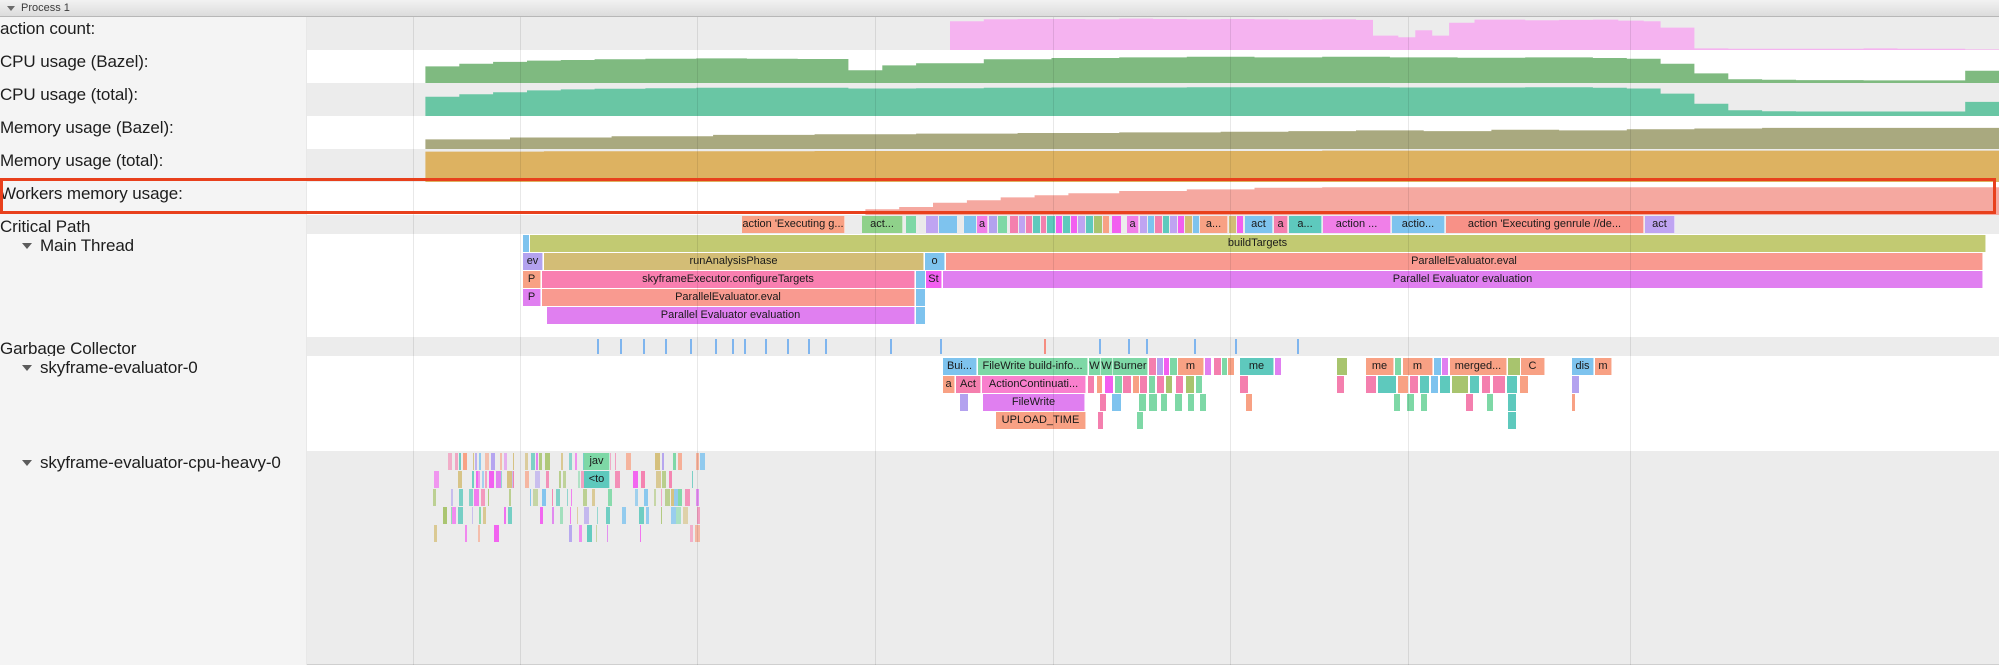 The height and width of the screenshot is (665, 1999). What do you see at coordinates (153, 193) in the screenshot?
I see `track-label-workers-memory-usage: Workers memory usage:` at bounding box center [153, 193].